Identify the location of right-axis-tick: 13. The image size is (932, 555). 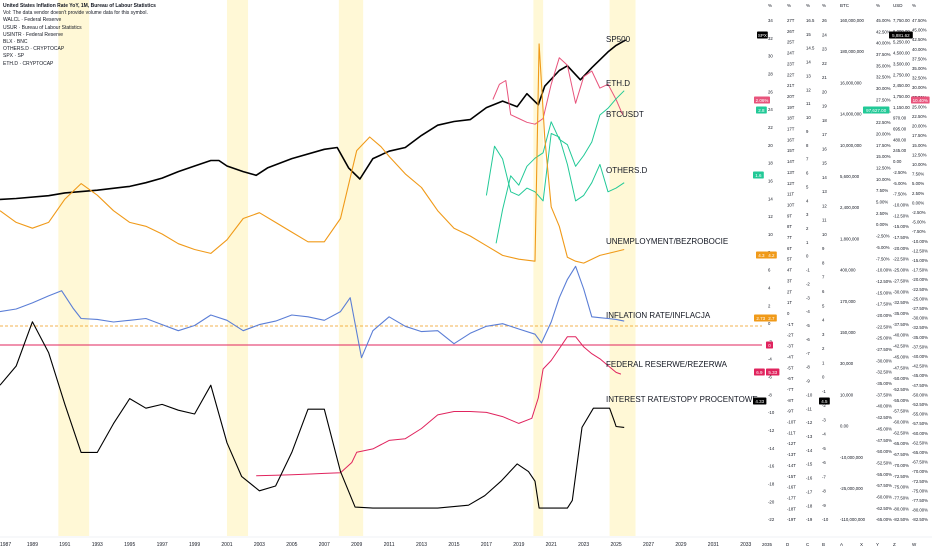
(808, 75).